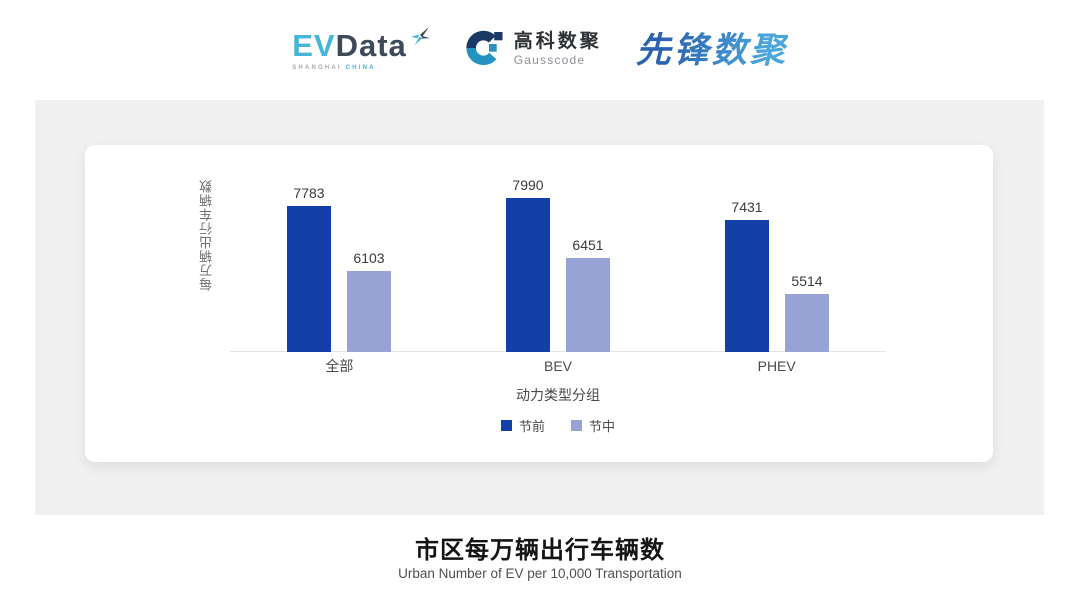  Describe the element at coordinates (369, 311) in the screenshot. I see `bar-节中-全部` at that location.